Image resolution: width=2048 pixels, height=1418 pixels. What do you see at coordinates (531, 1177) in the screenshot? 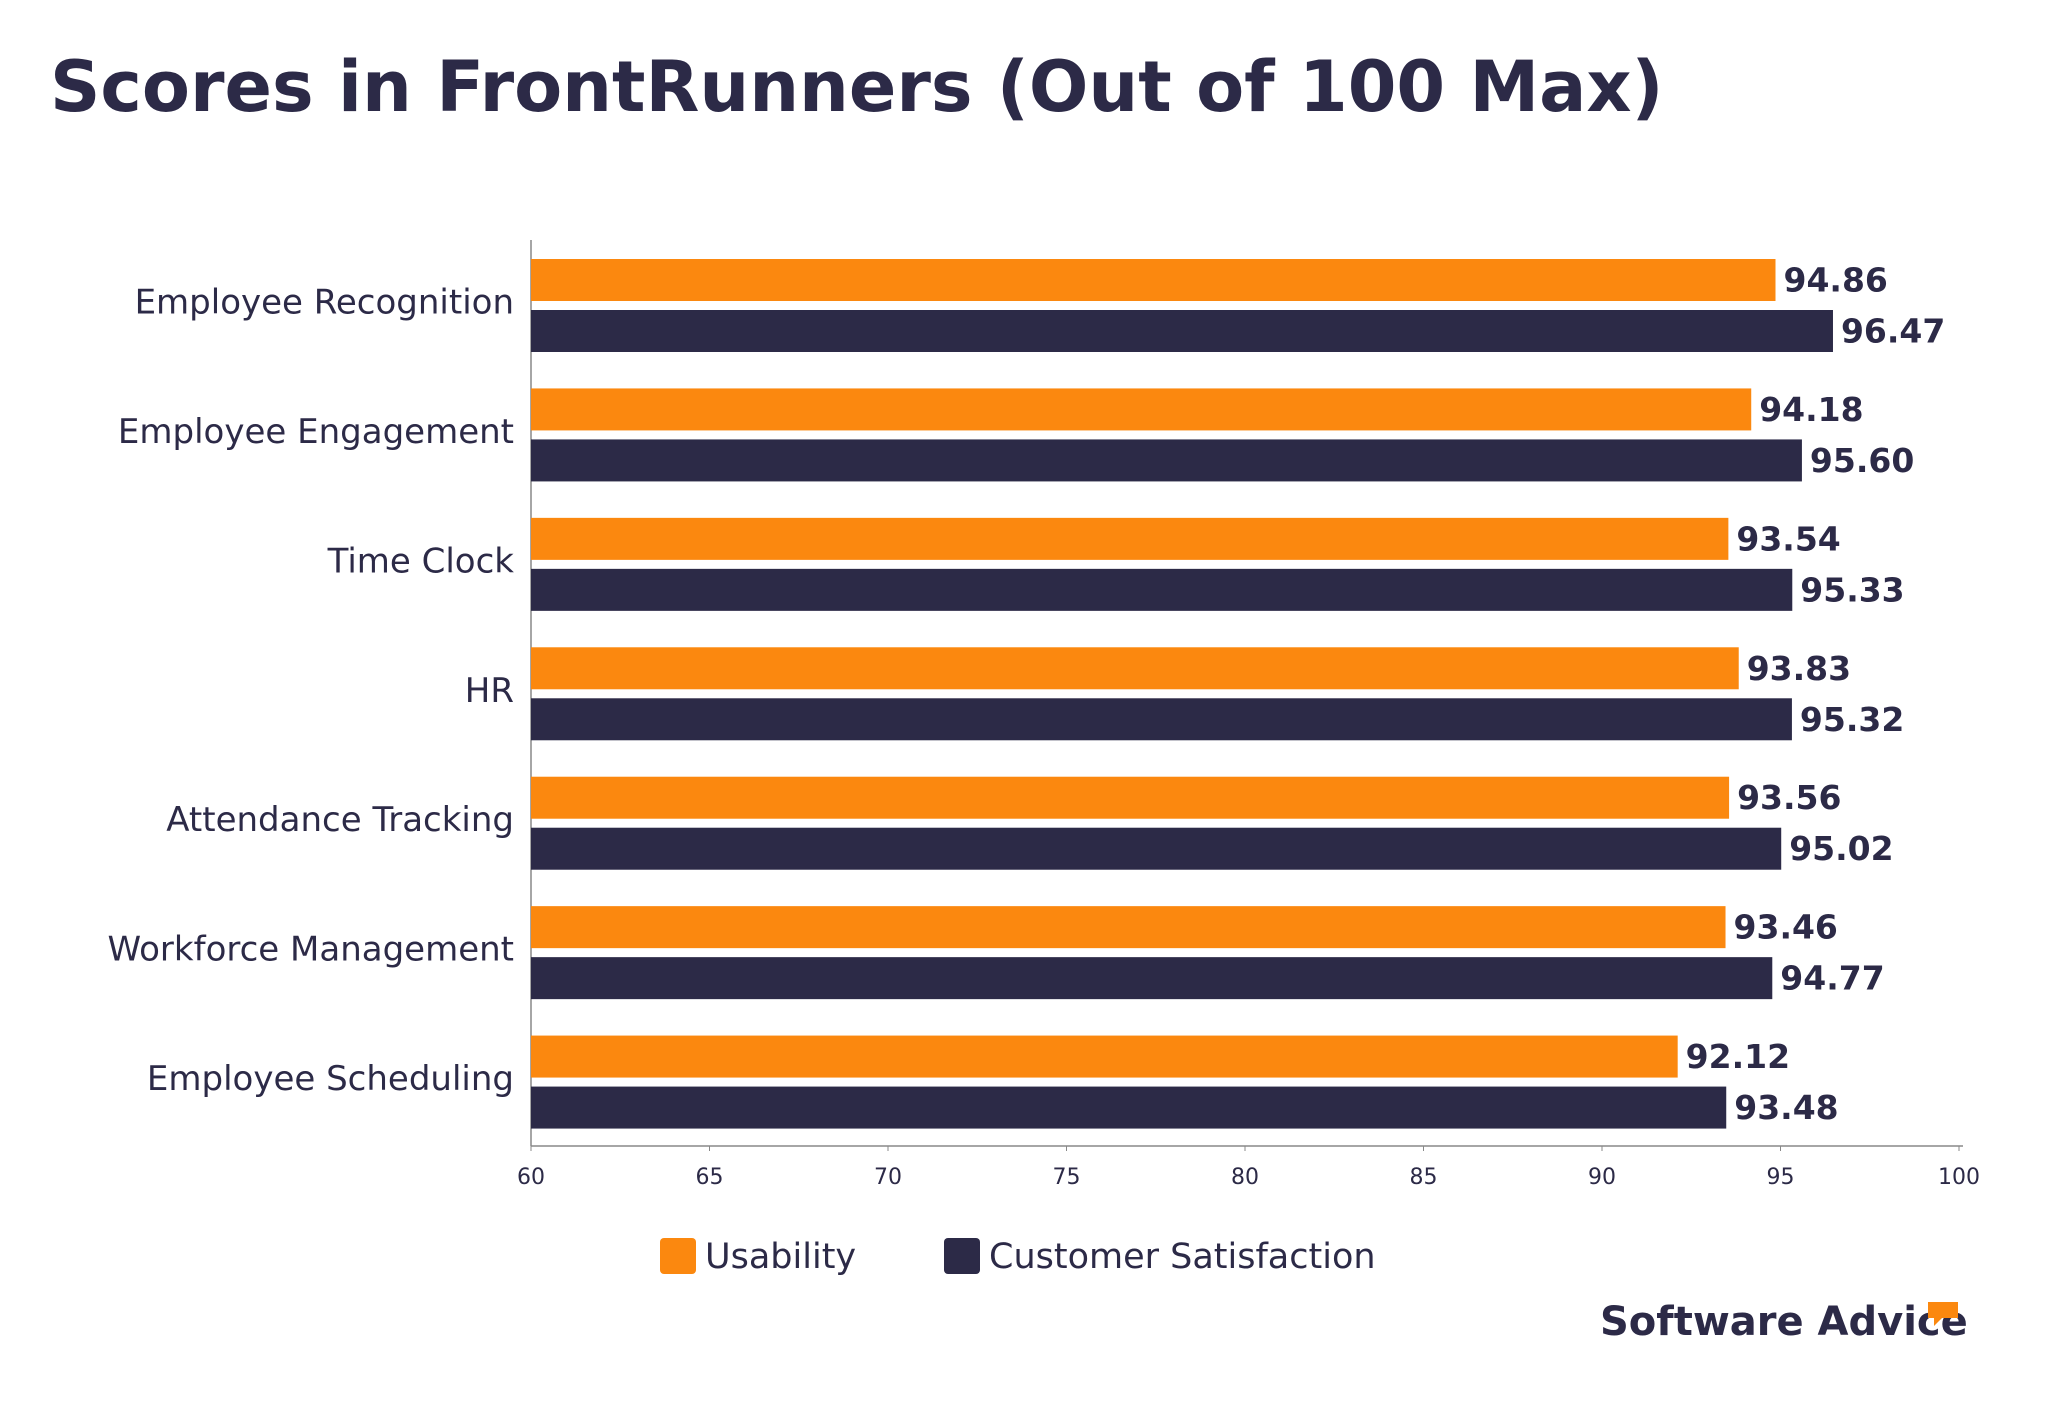
I see `x-tick-label: 60` at bounding box center [531, 1177].